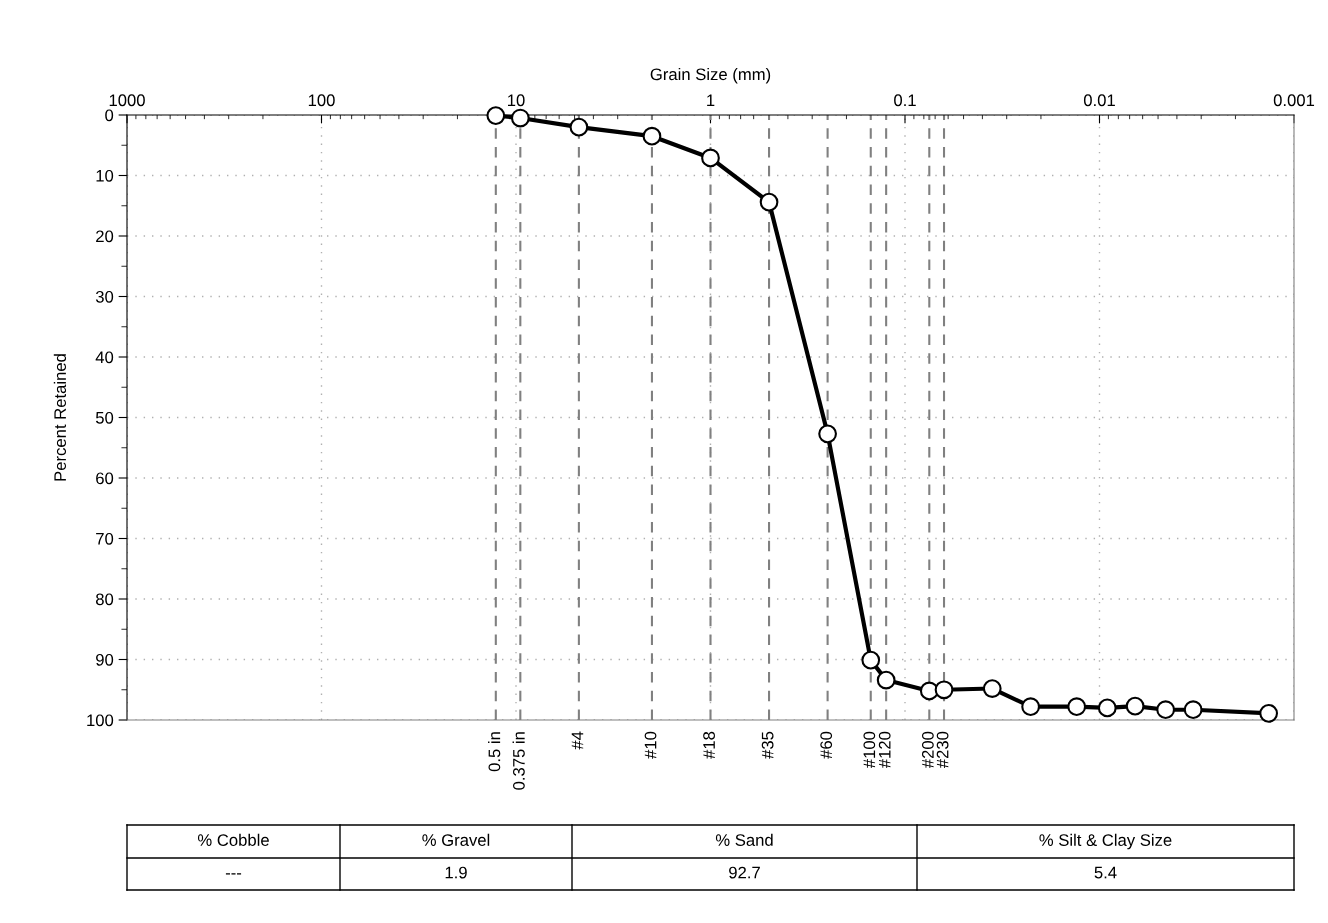  Describe the element at coordinates (104, 357) in the screenshot. I see `y-tick-label: 40` at that location.